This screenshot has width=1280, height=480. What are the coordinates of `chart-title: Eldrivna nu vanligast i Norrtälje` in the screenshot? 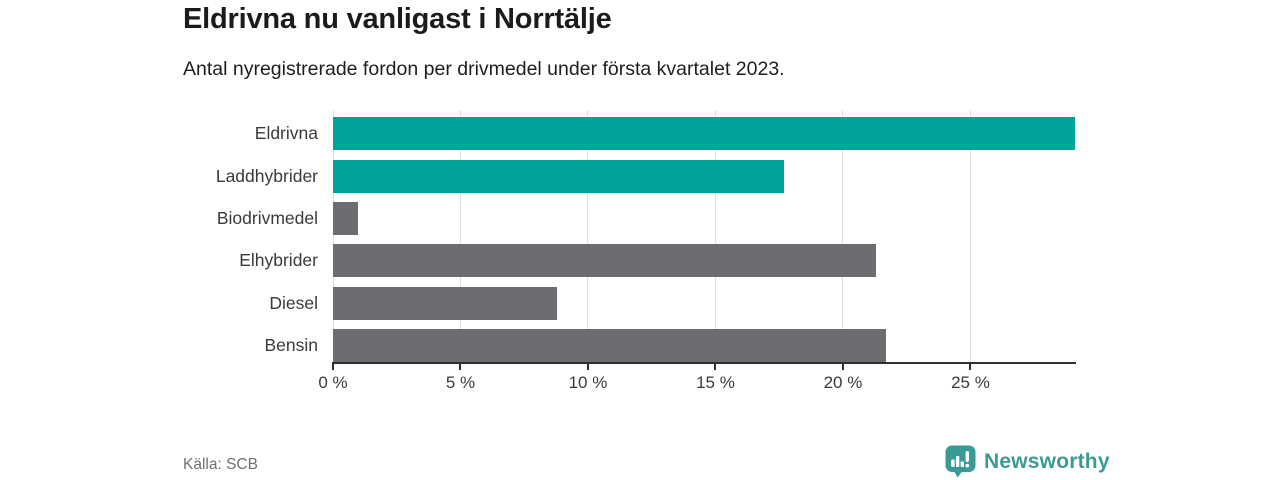 It's located at (397, 19).